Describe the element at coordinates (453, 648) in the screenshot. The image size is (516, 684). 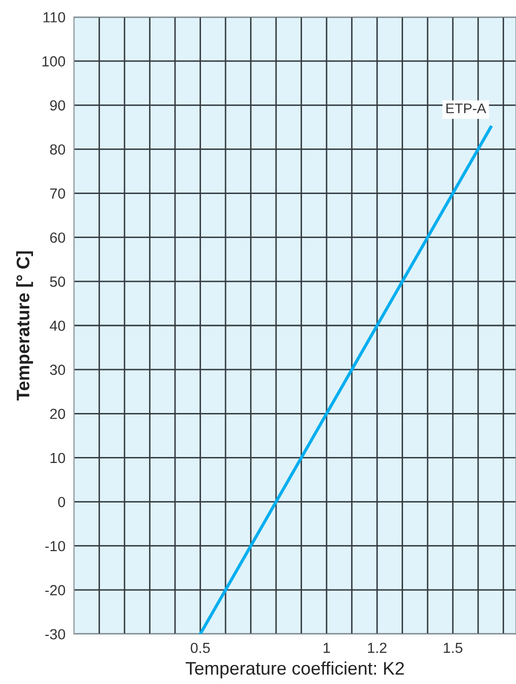
I see `x-tick-label: 1.5` at that location.